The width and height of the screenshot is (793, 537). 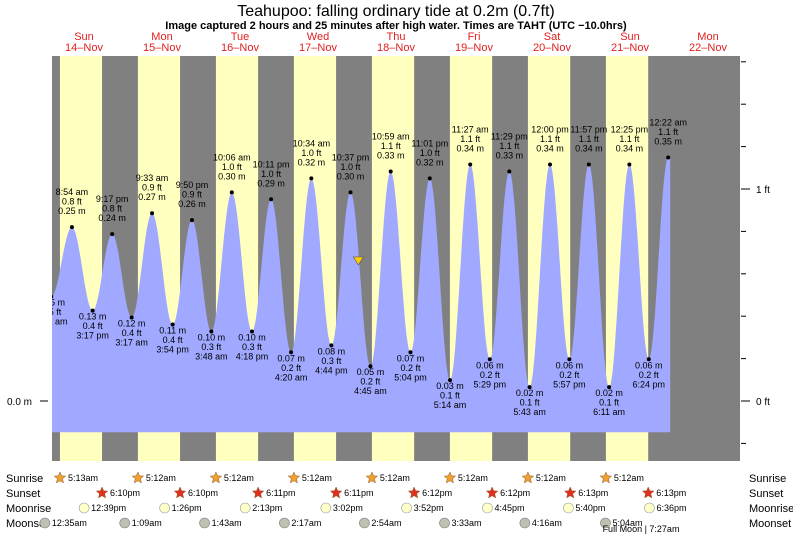 I want to click on moonrise-time: 2:13pm, so click(x=267, y=508).